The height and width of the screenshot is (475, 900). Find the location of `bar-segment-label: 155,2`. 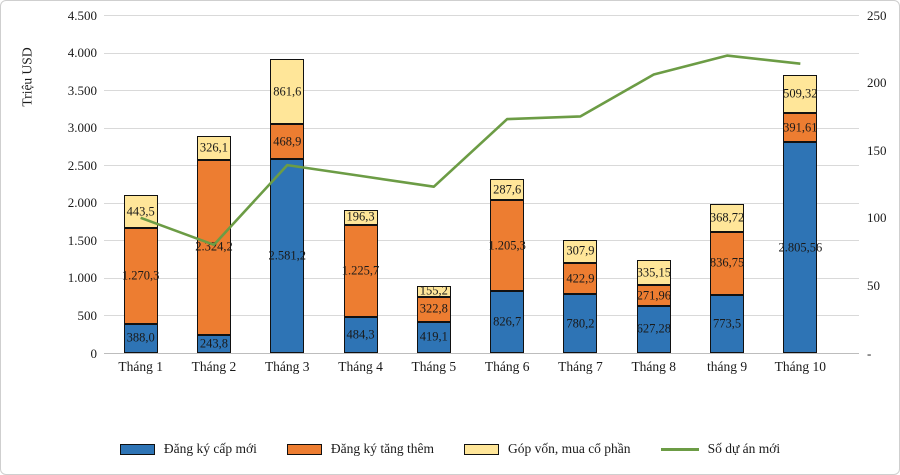

bar-segment-label: 155,2 is located at coordinates (433, 290).